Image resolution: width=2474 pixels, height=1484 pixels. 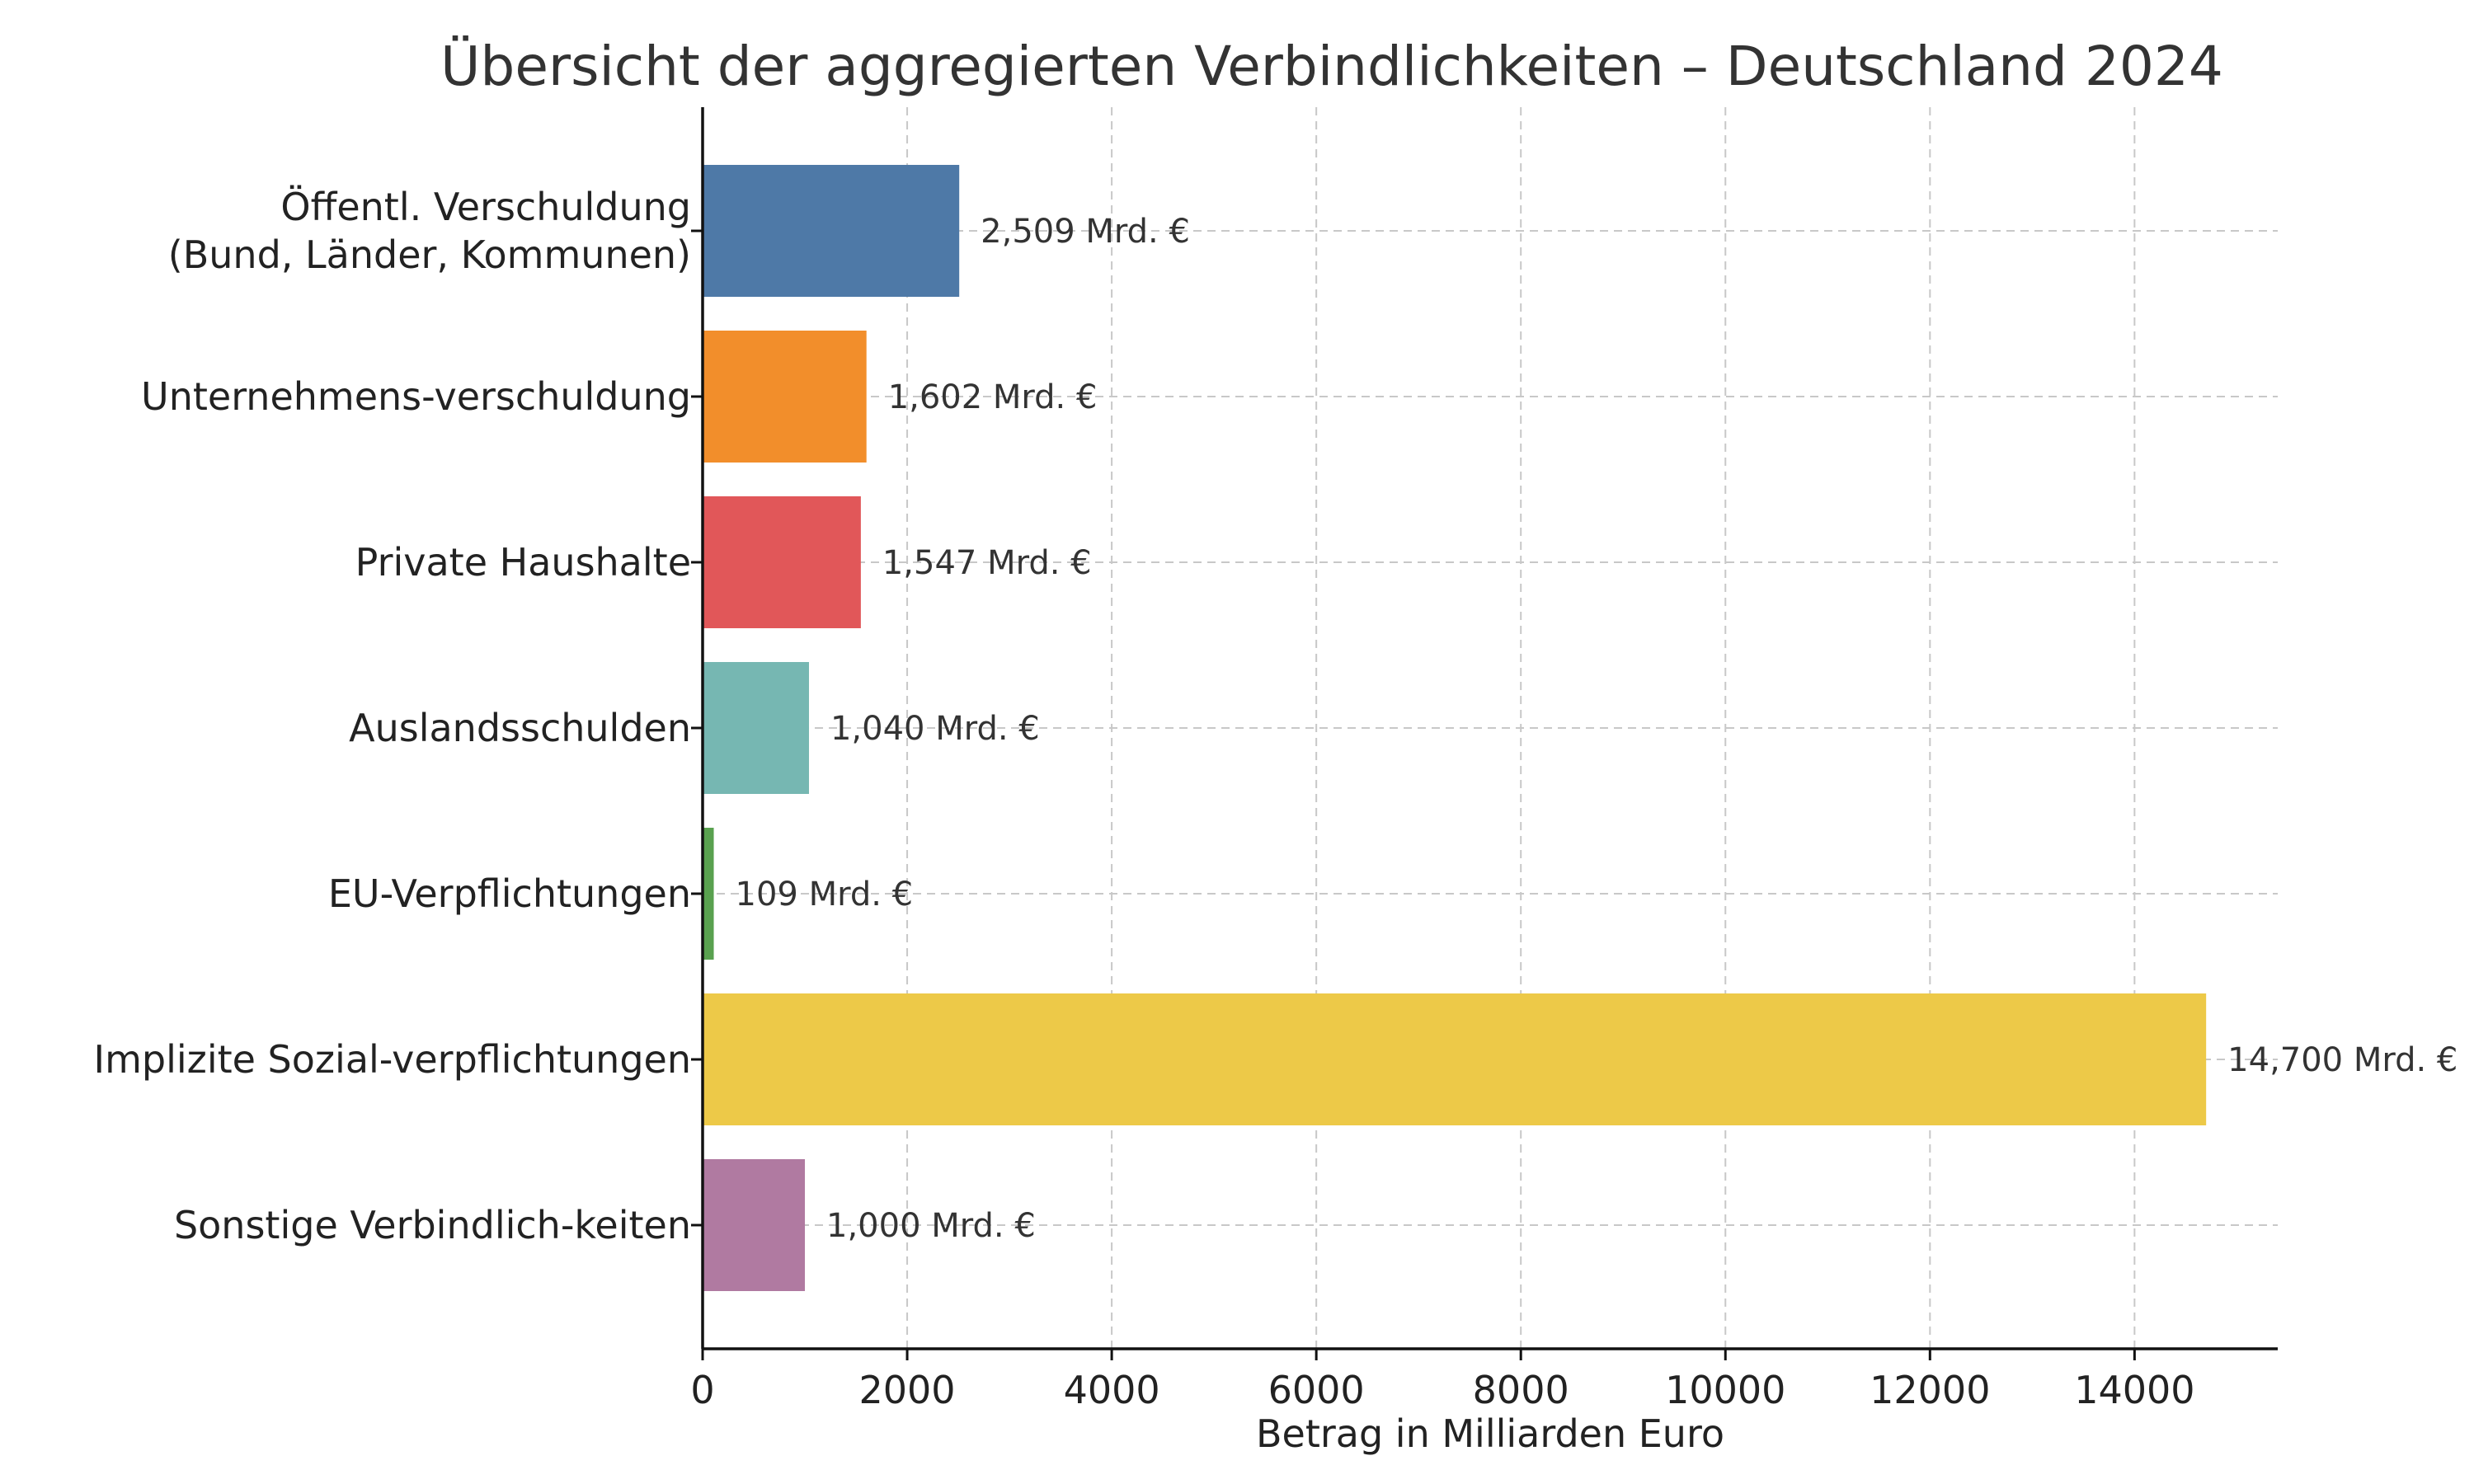 I want to click on category-label: Sonstige Verbindlich-keiten, so click(x=432, y=1225).